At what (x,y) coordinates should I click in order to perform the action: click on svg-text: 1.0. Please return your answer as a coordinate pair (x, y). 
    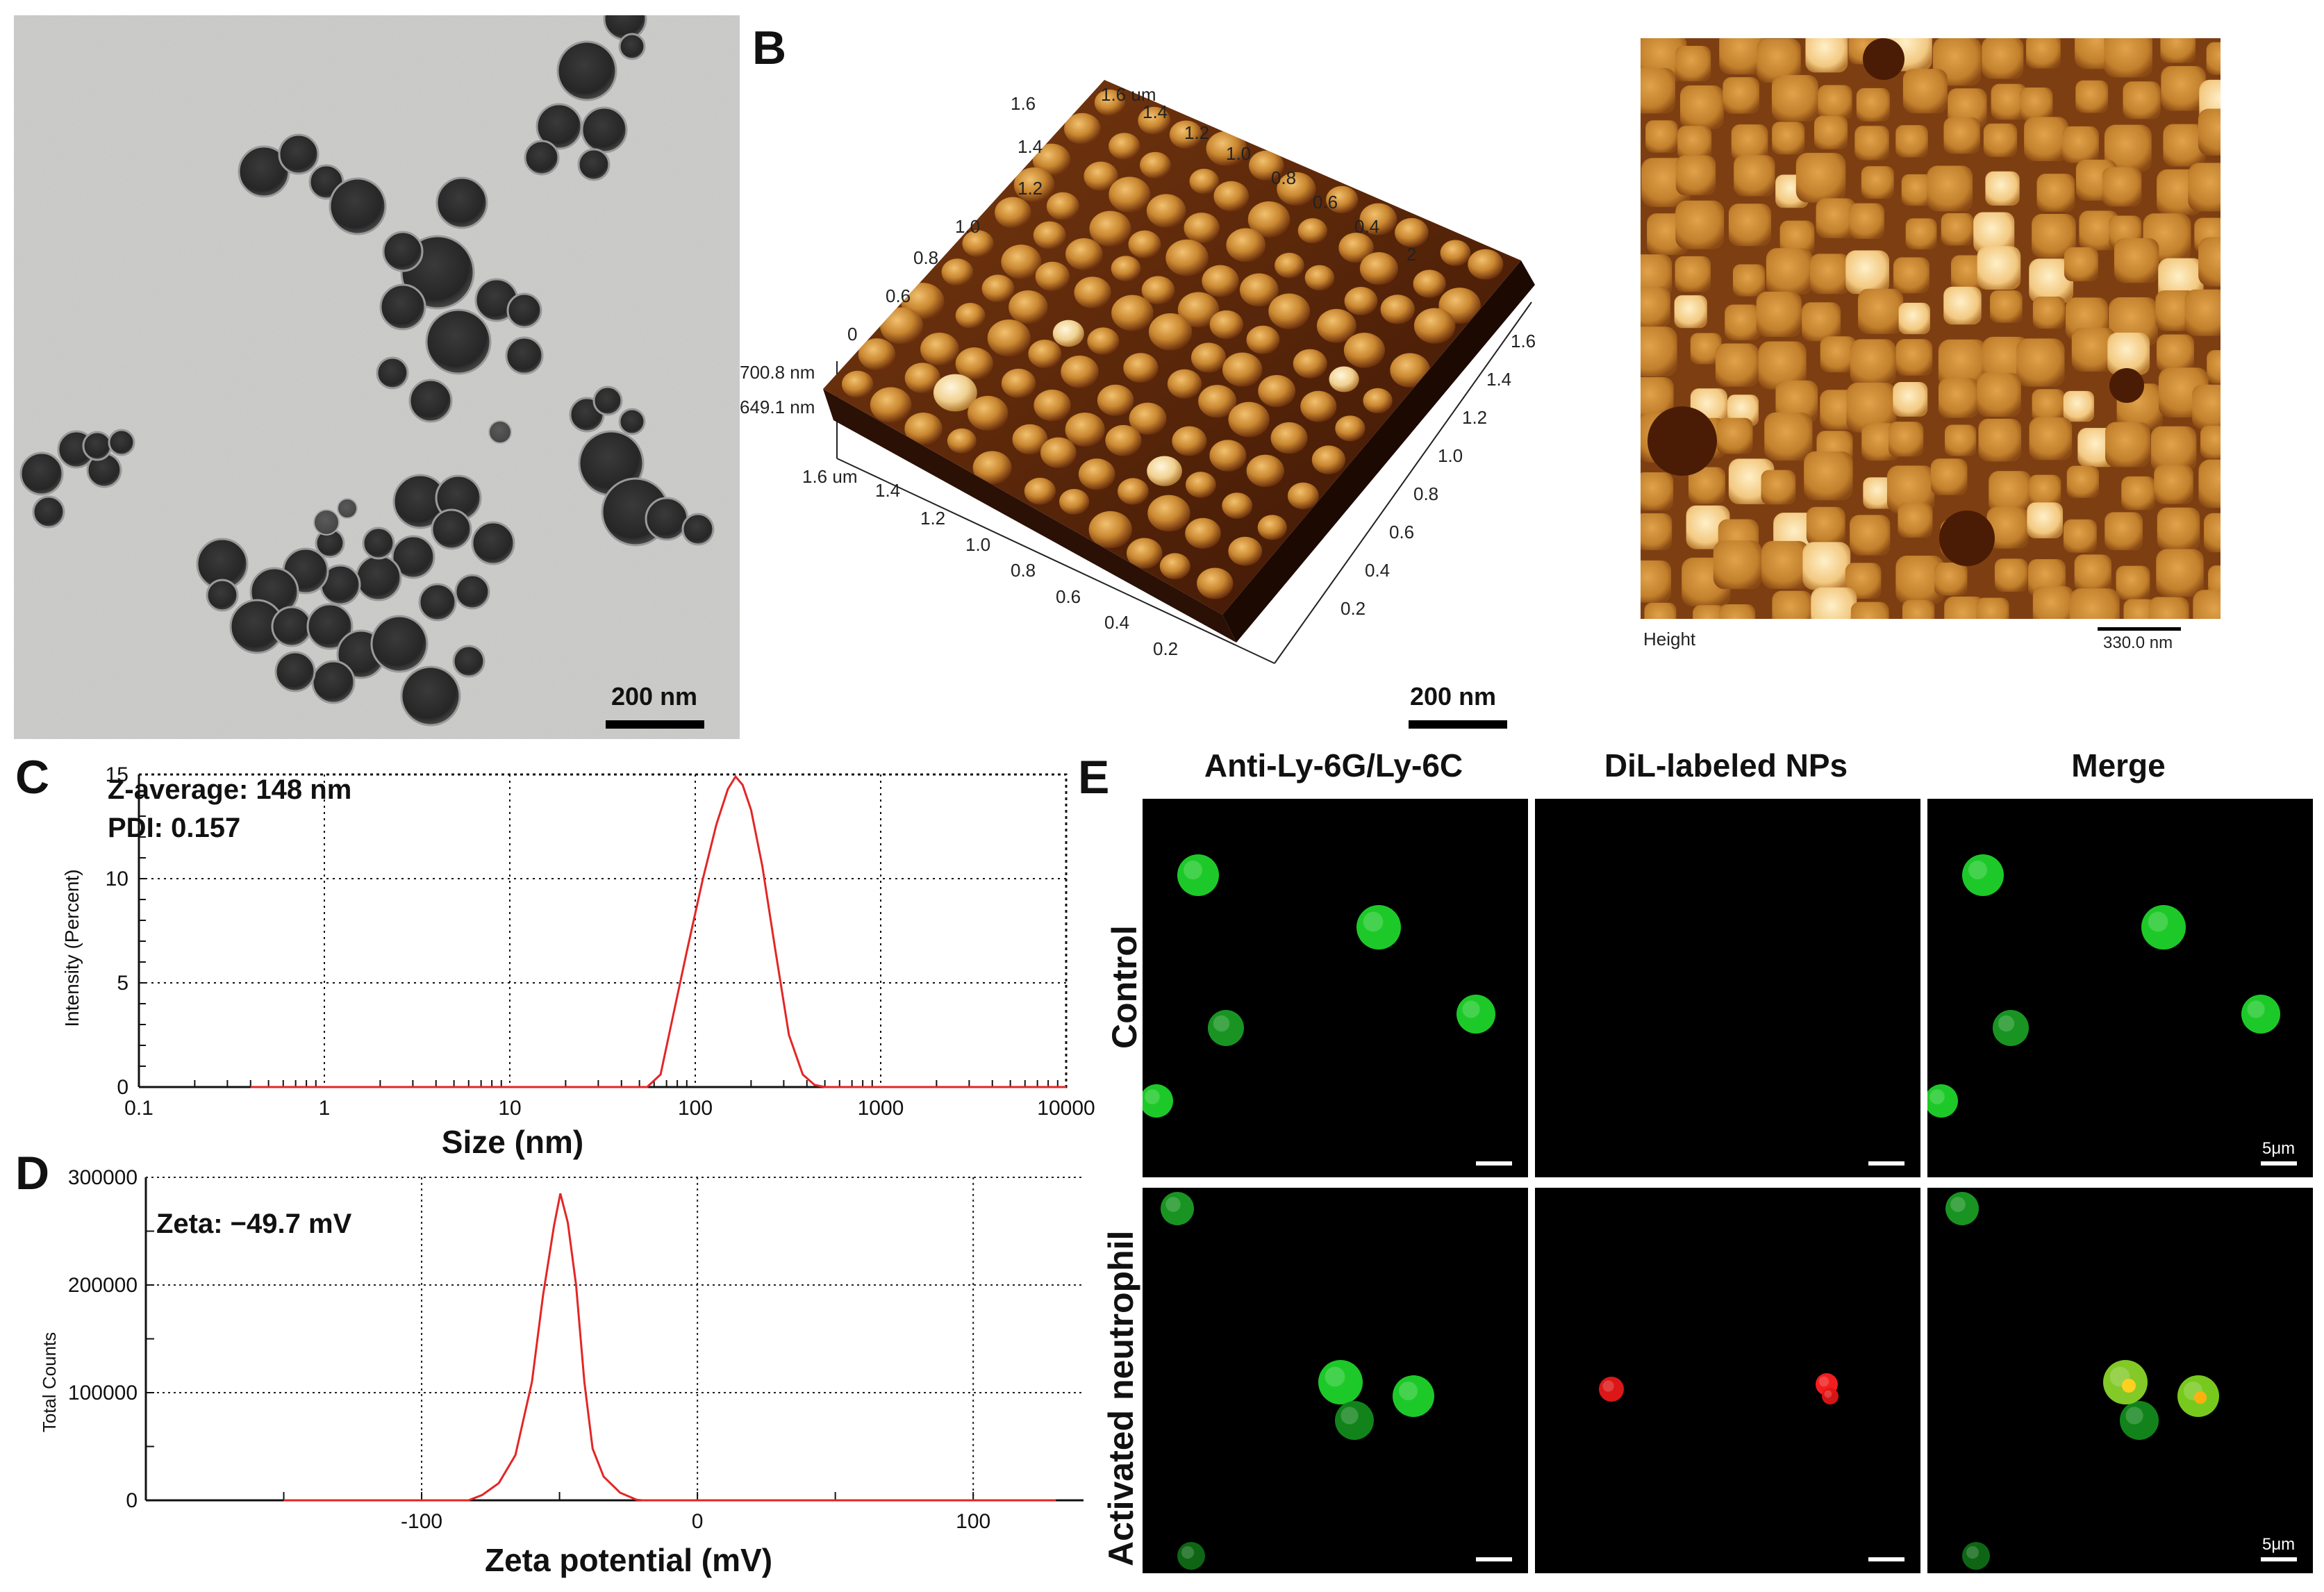
    Looking at the image, I should click on (977, 544).